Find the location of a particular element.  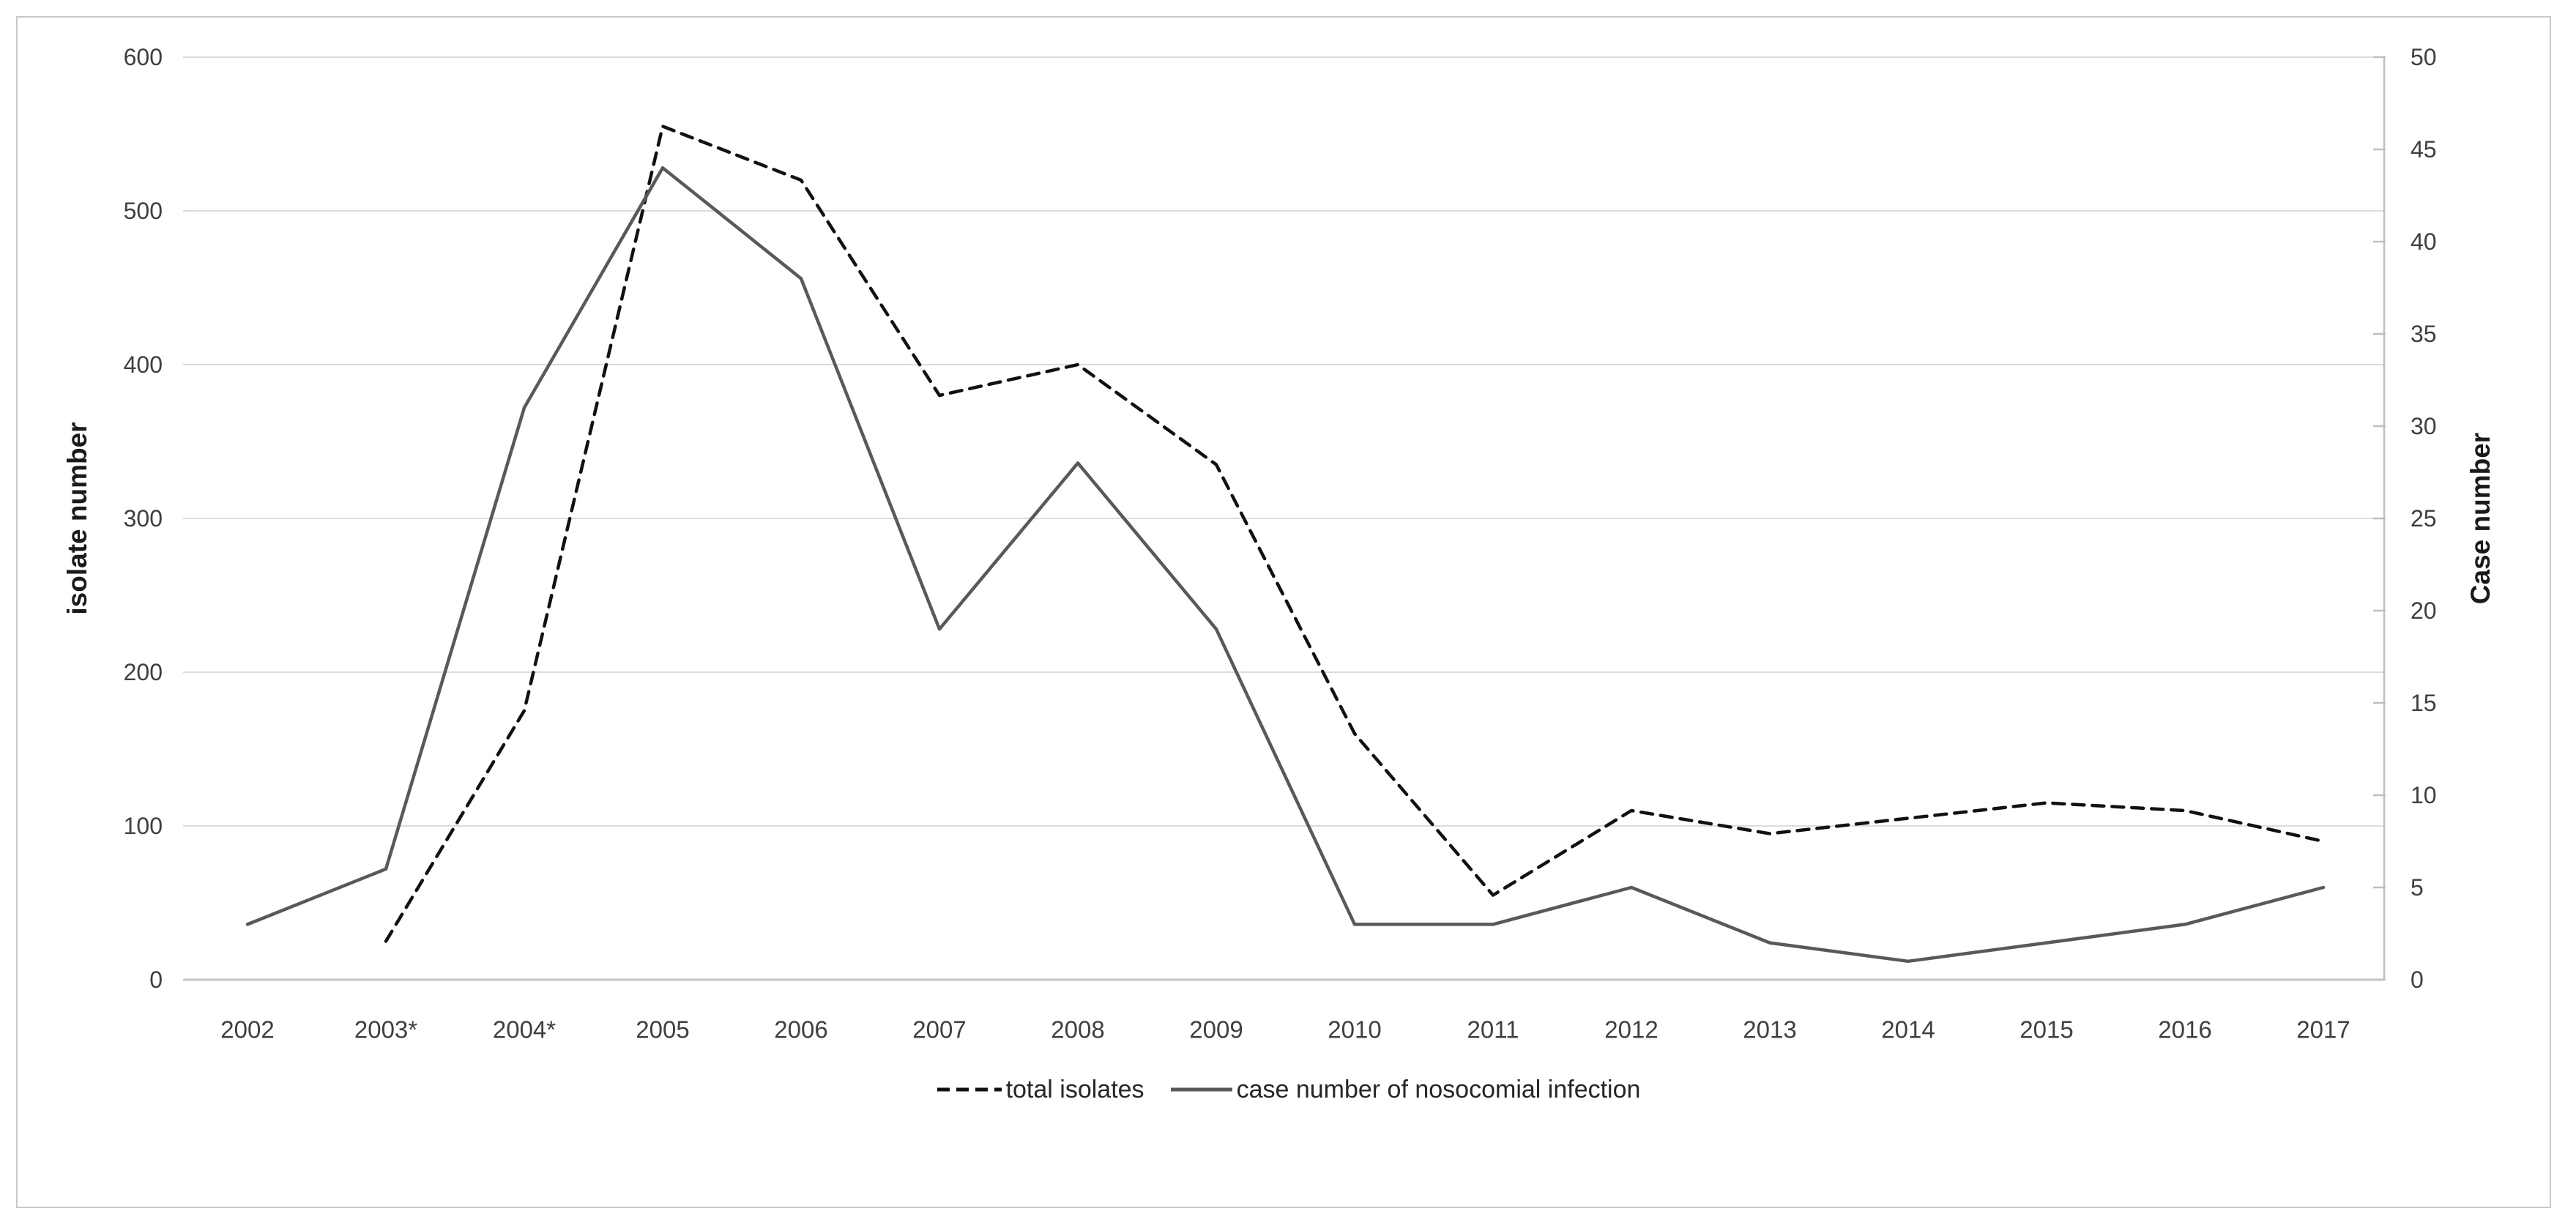

x-axis-year-label: 2008 is located at coordinates (1078, 1029).